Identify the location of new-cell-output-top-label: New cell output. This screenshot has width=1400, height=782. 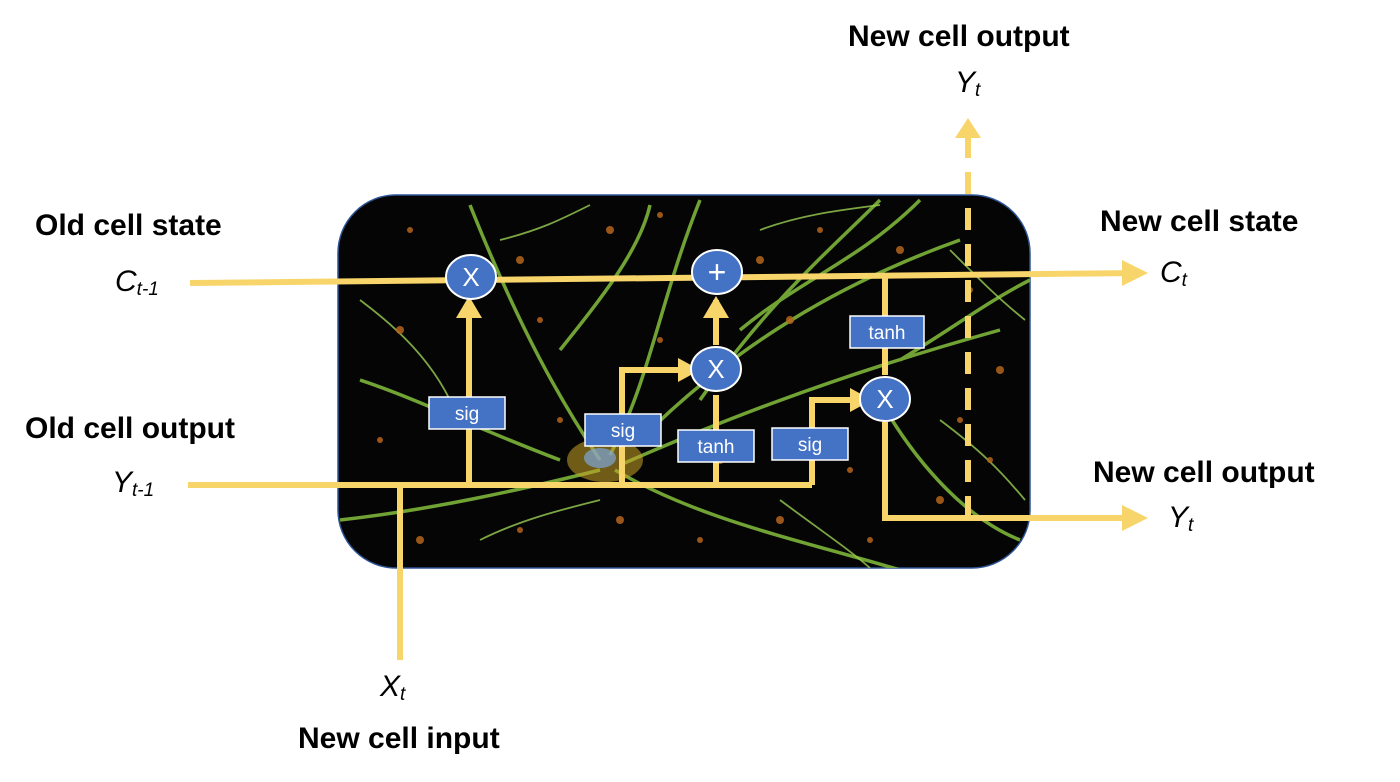
(959, 36).